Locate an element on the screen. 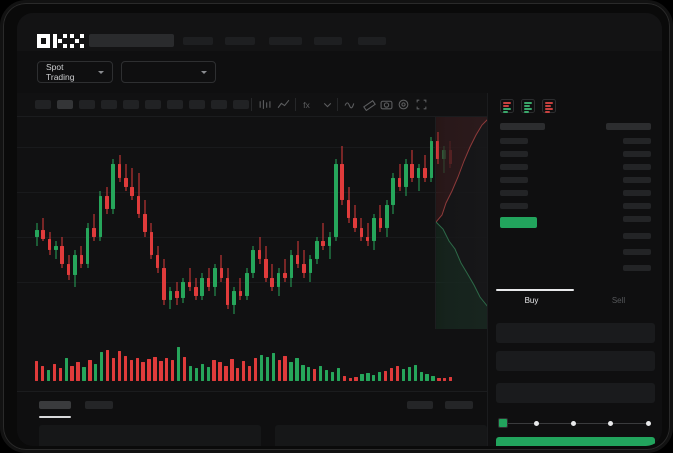 This screenshot has width=673, height=453. nav-search-field is located at coordinates (131, 40).